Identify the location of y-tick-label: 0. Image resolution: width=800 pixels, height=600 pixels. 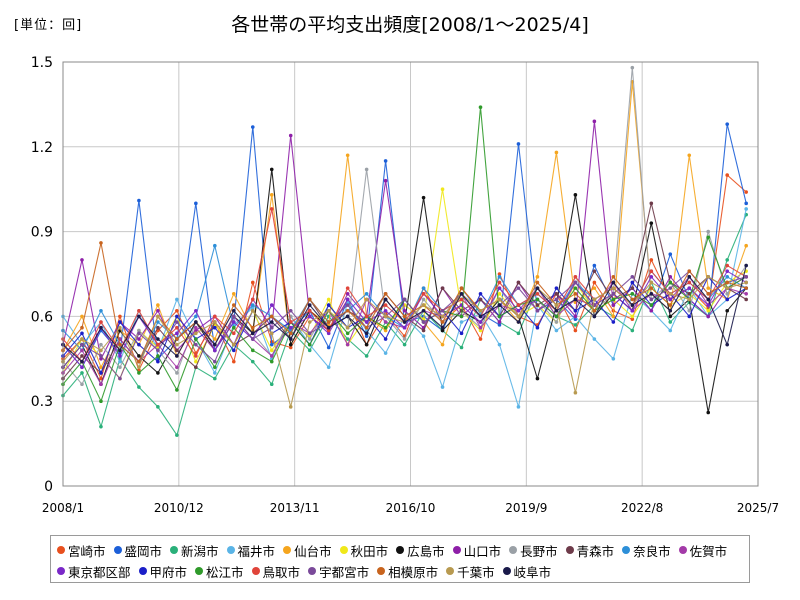
(48, 487).